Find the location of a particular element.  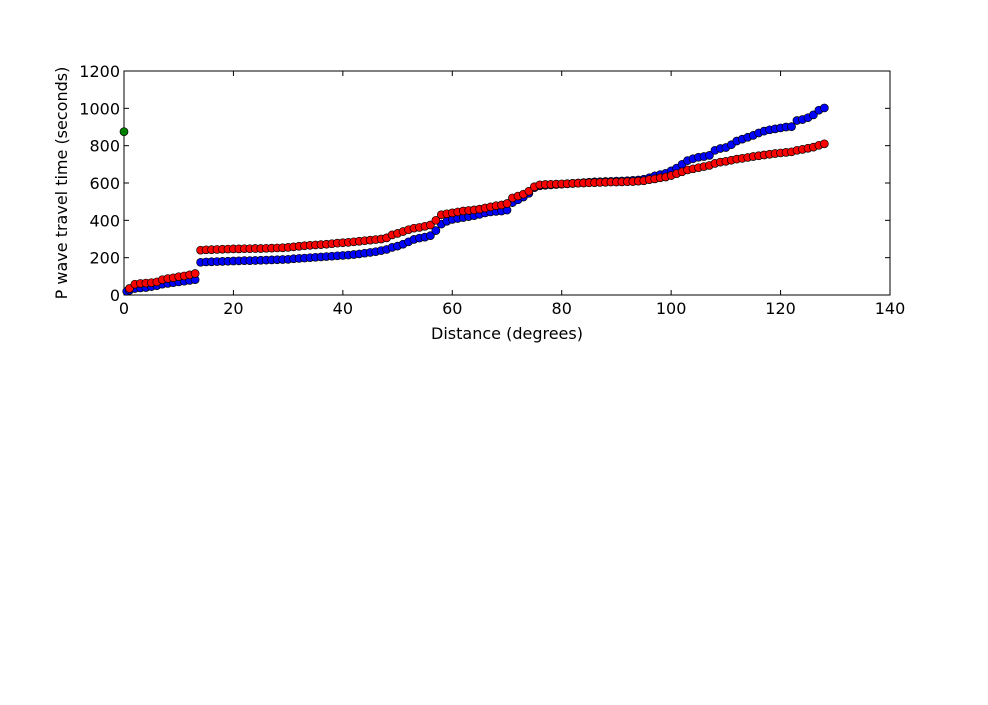

x-tick-label: 20 is located at coordinates (233, 308).